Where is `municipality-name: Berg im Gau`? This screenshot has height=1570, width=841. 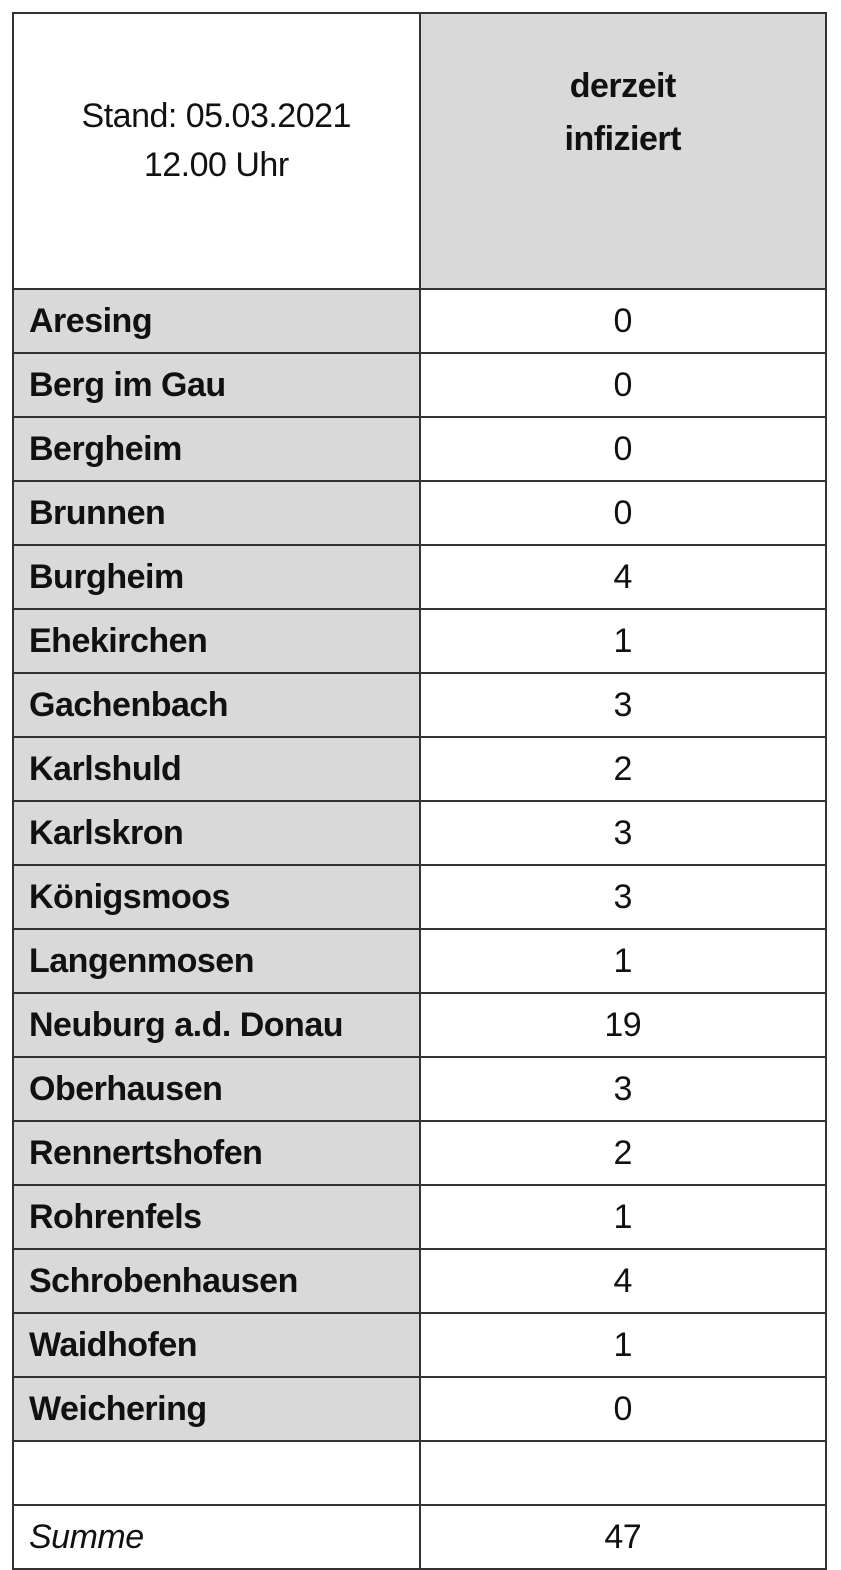 municipality-name: Berg im Gau is located at coordinates (216, 385).